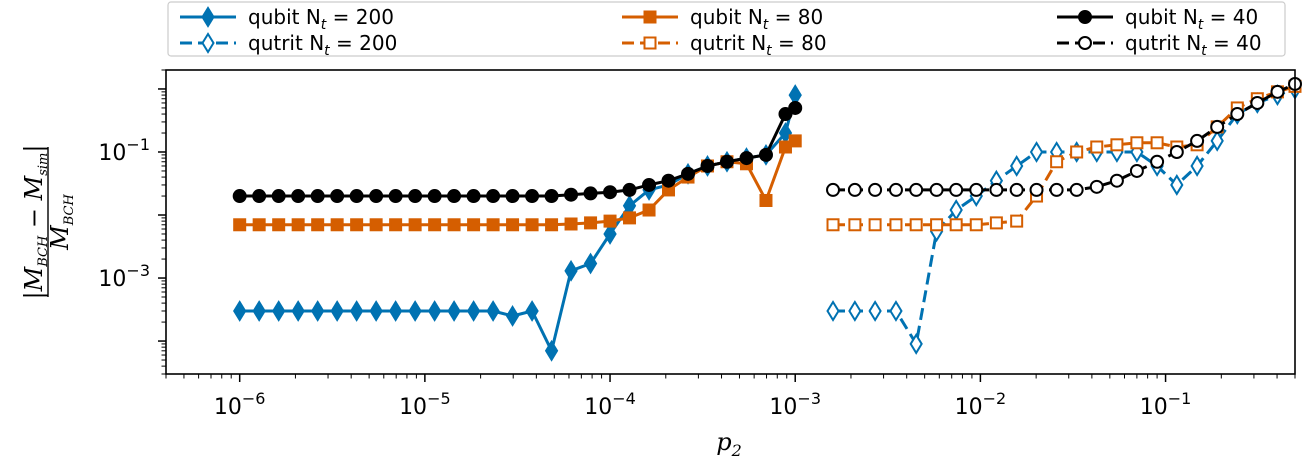  Describe the element at coordinates (729, 444) in the screenshot. I see `x-axis-label: p2` at that location.